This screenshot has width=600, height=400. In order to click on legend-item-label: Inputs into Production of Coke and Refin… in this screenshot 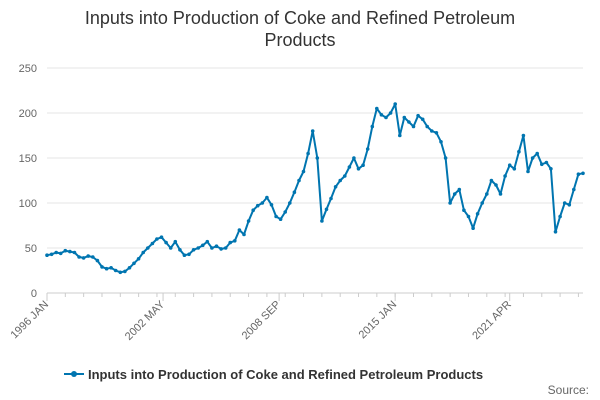, I will do `click(285, 374)`.